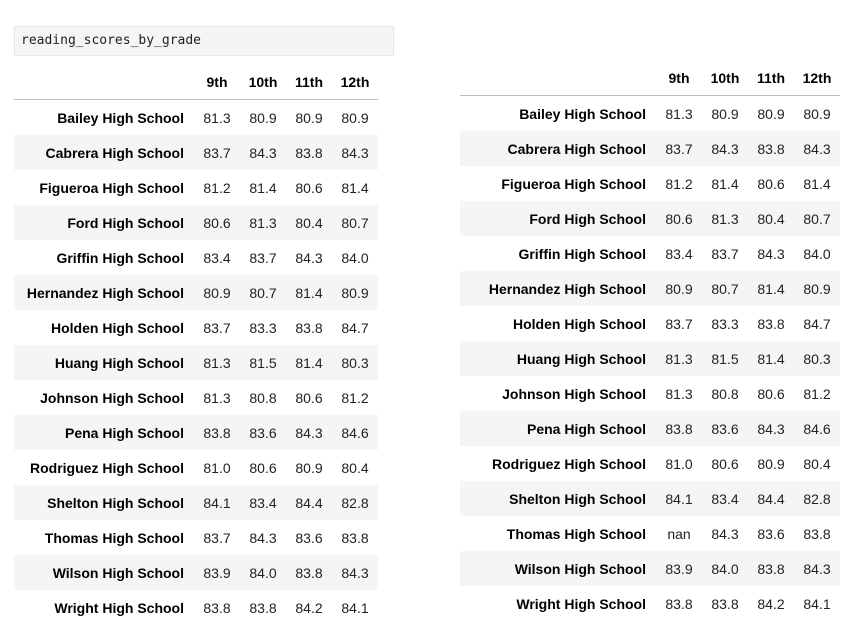  I want to click on row-index-label: Holden High School, so click(579, 323).